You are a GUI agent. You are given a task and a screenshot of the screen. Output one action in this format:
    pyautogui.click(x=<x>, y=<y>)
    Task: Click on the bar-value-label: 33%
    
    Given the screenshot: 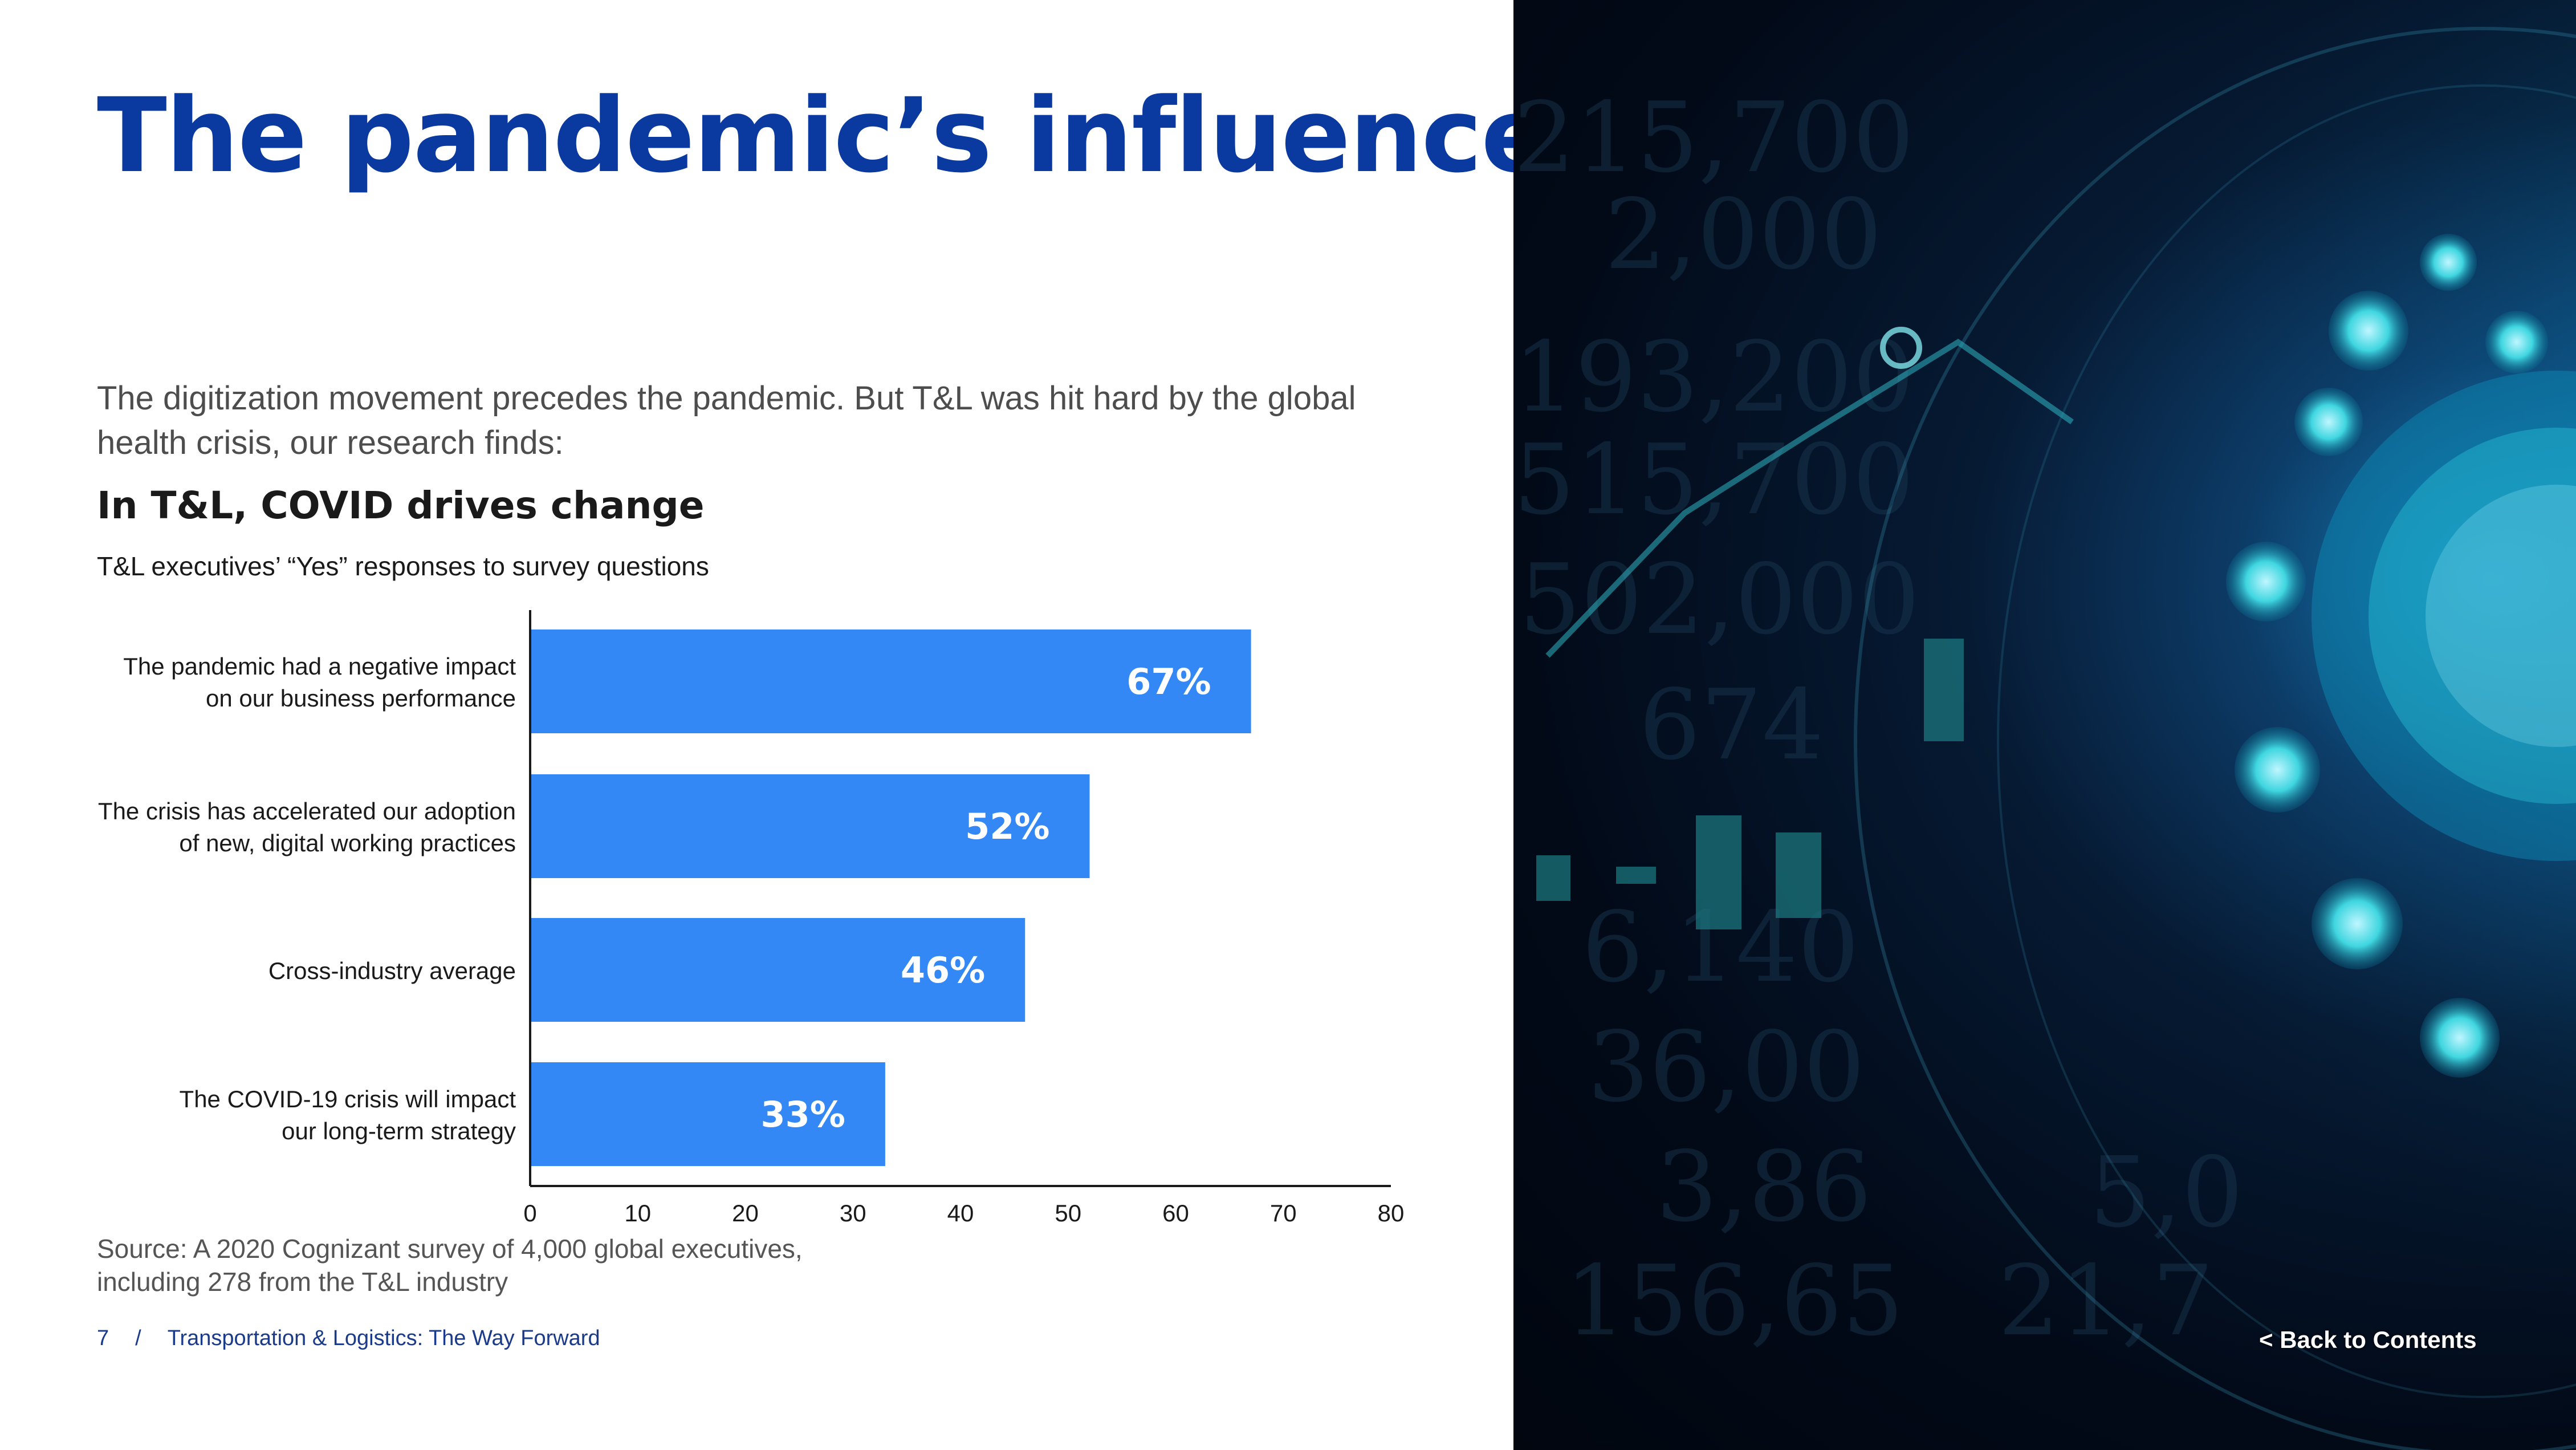 What is the action you would take?
    pyautogui.click(x=802, y=1114)
    